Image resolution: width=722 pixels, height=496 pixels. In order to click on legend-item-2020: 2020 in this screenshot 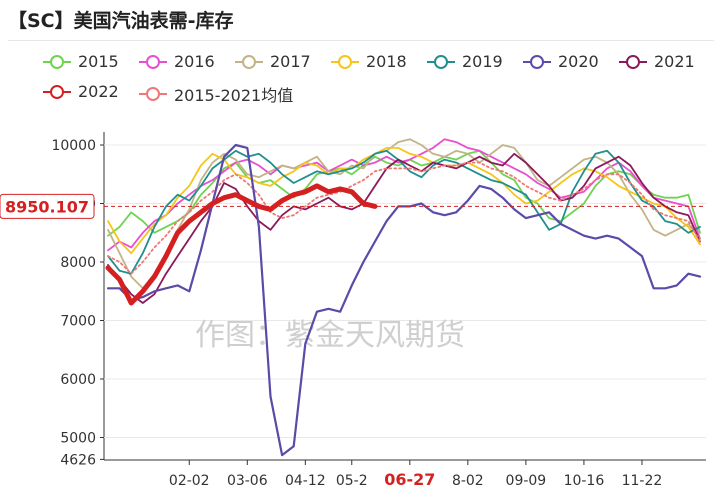, I will do `click(560, 61)`.